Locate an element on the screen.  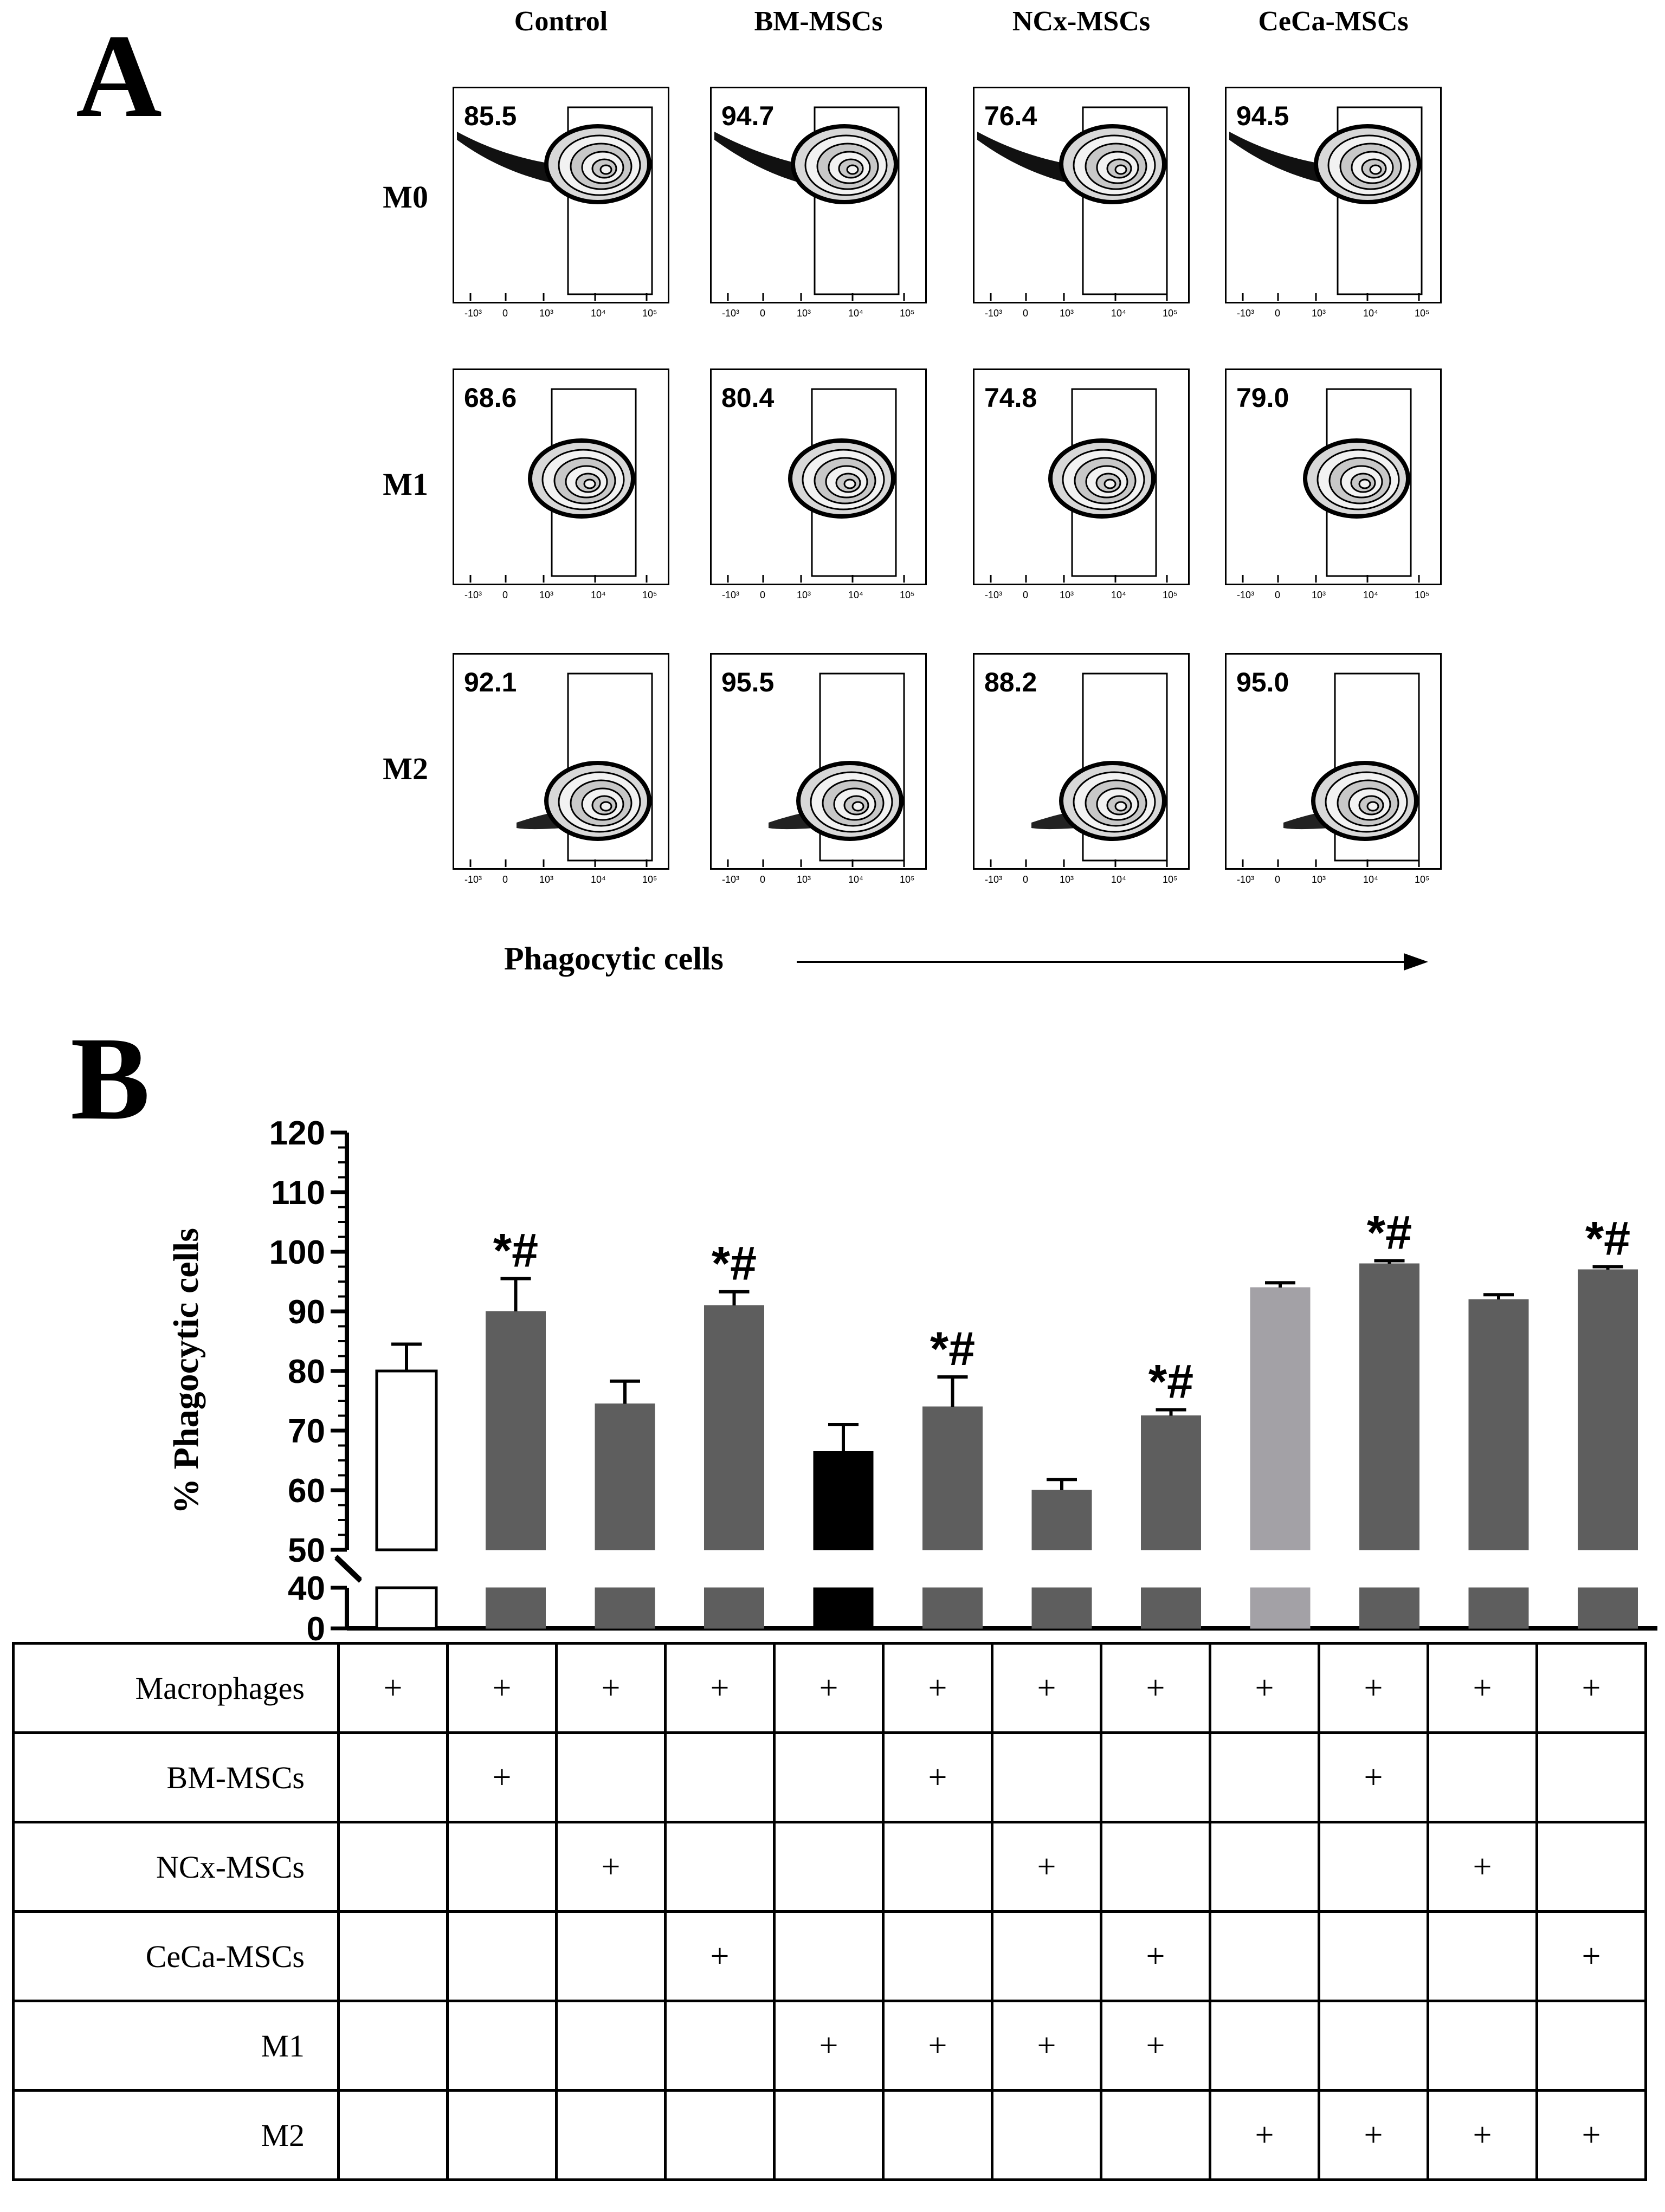
gate-percentage: 94.5 is located at coordinates (1262, 116).